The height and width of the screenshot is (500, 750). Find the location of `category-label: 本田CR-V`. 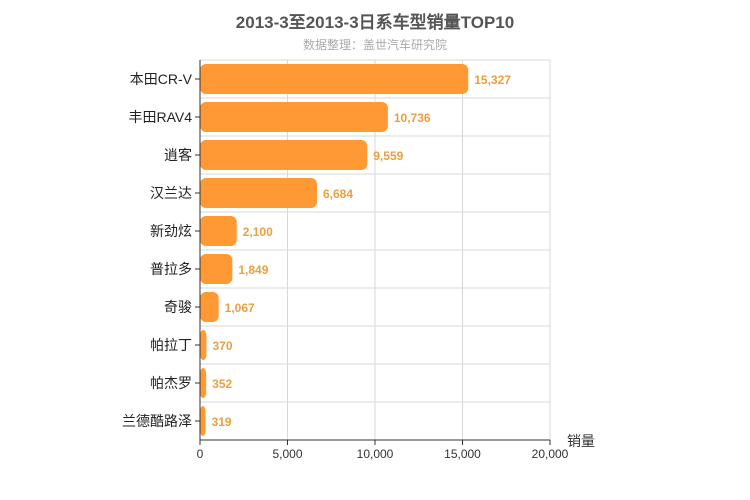

category-label: 本田CR-V is located at coordinates (161, 79).